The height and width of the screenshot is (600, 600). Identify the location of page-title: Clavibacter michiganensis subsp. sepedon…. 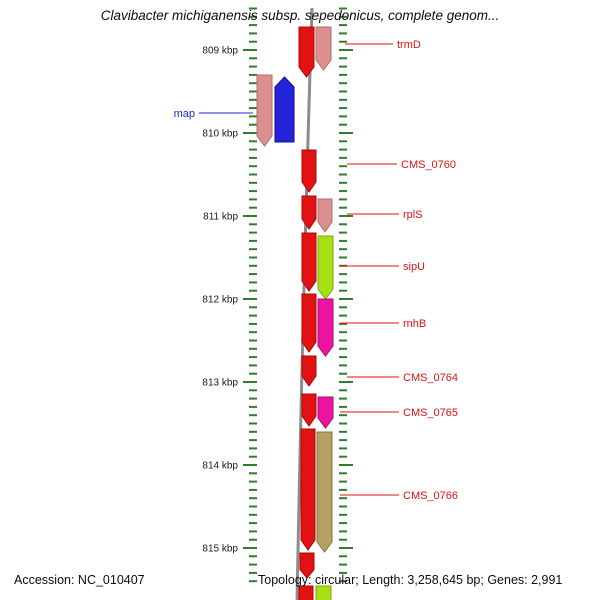
(300, 15).